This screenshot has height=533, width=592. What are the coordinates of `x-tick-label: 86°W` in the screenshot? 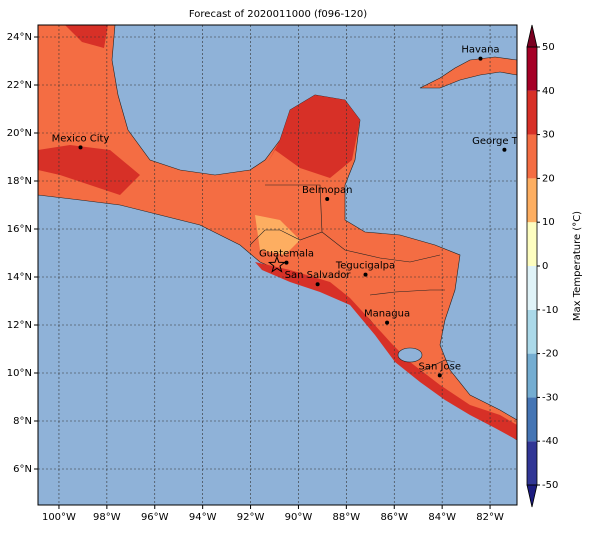 It's located at (394, 517).